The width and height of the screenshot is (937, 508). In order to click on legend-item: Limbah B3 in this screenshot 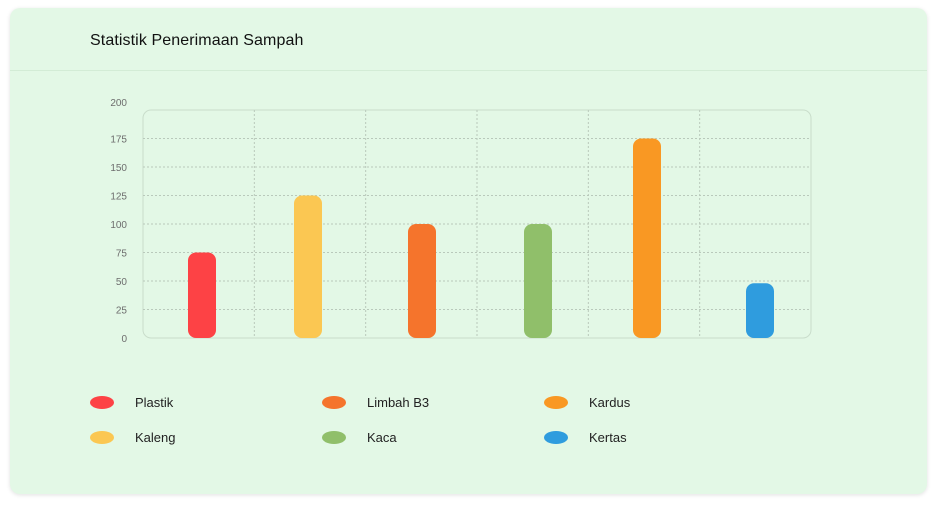, I will do `click(375, 402)`.